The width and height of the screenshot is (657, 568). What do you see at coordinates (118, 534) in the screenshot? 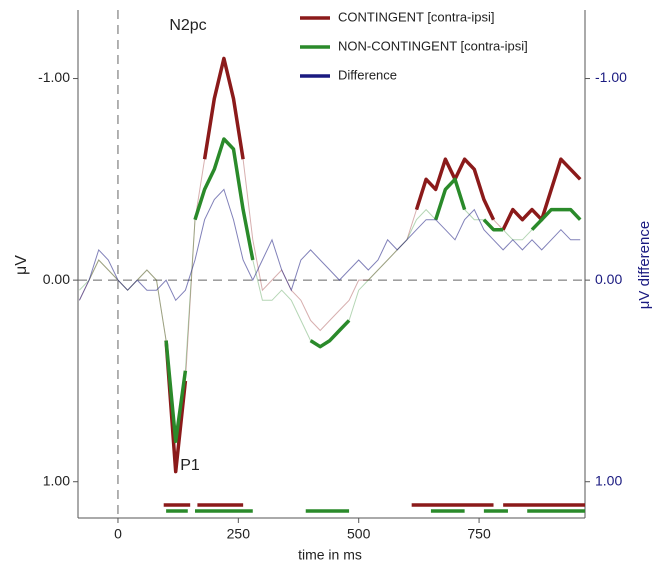
I see `x-tick-label: 0` at bounding box center [118, 534].